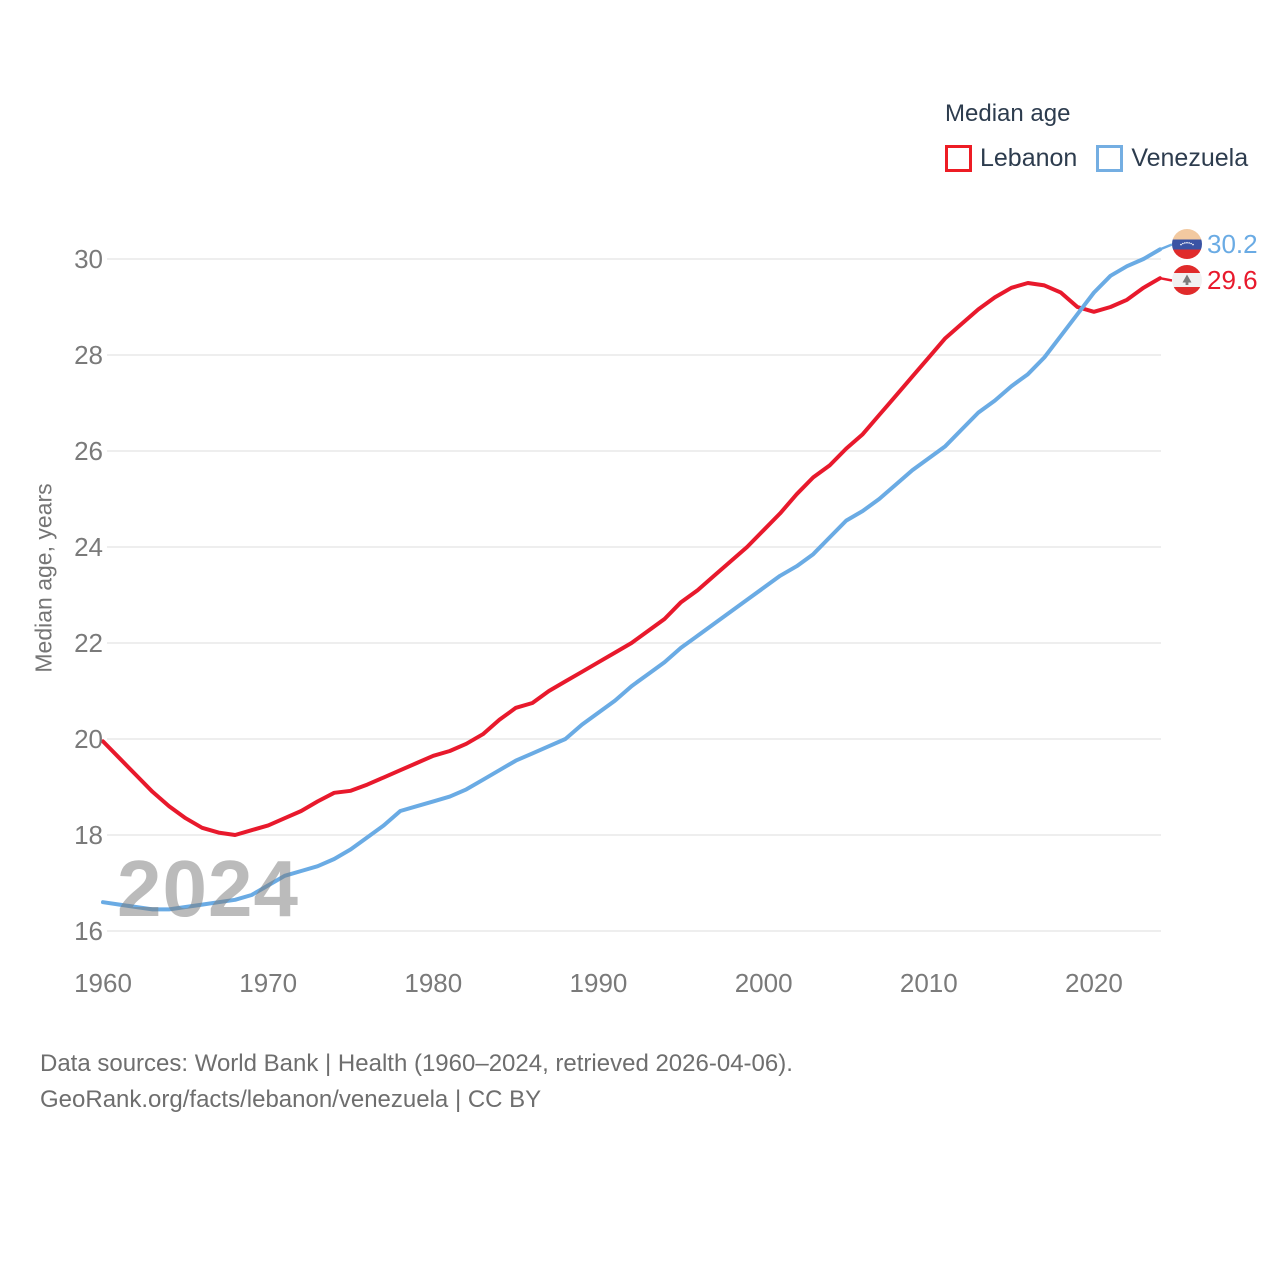 The image size is (1280, 1280). Describe the element at coordinates (1166, 247) in the screenshot. I see `venezuela-end-connector` at that location.